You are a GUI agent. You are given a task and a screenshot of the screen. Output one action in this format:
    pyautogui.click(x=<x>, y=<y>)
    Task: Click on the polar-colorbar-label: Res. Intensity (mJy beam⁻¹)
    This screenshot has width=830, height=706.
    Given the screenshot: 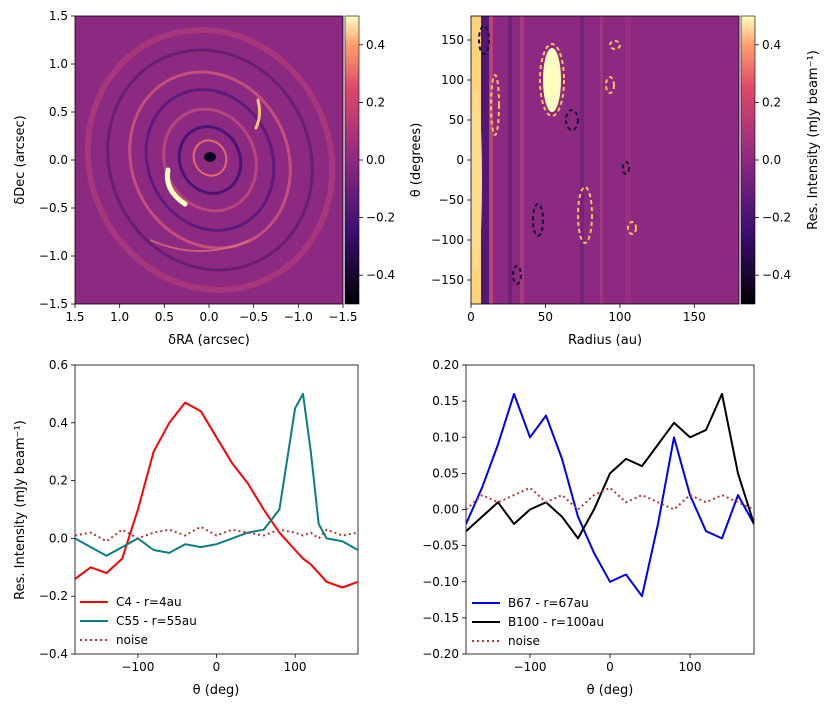 What is the action you would take?
    pyautogui.click(x=813, y=140)
    